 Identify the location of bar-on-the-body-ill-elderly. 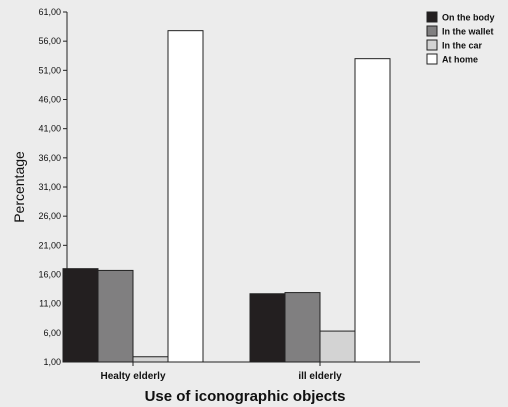
(267, 328).